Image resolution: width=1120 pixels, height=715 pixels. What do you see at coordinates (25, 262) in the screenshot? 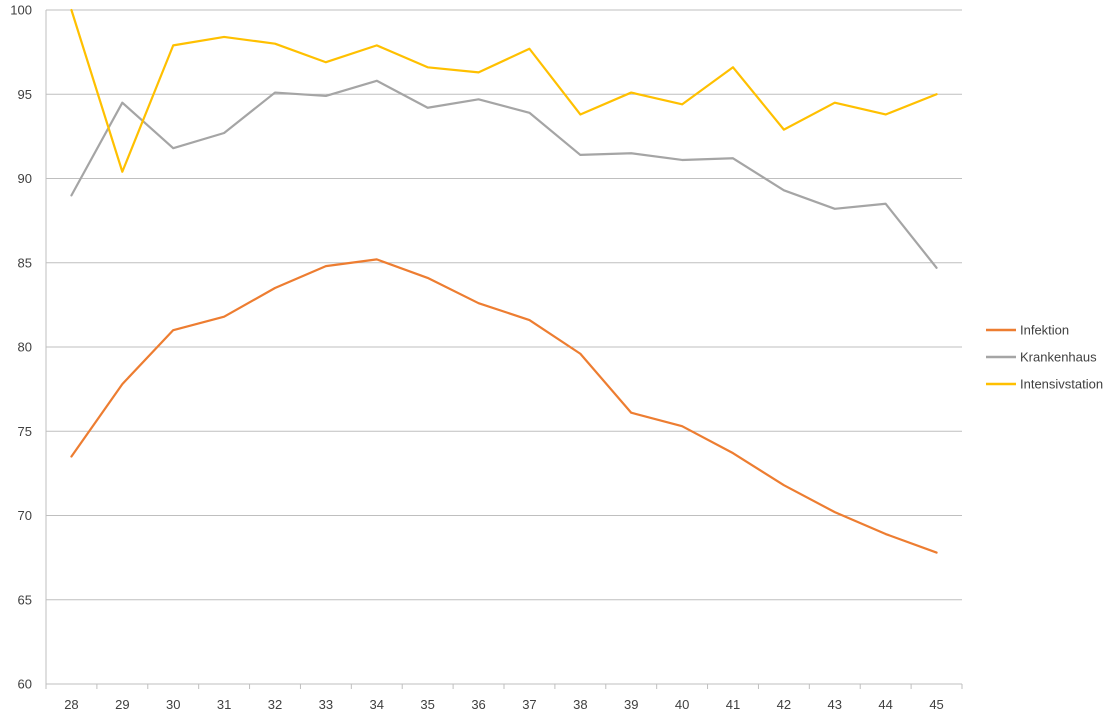
I see `y-tick-label: 85` at bounding box center [25, 262].